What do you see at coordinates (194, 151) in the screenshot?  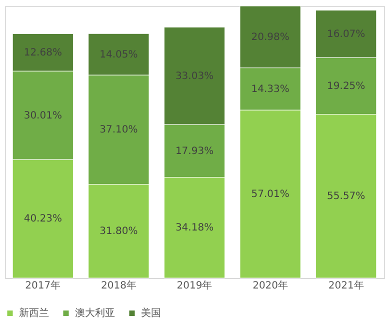 I see `data-label: 17.93%` at bounding box center [194, 151].